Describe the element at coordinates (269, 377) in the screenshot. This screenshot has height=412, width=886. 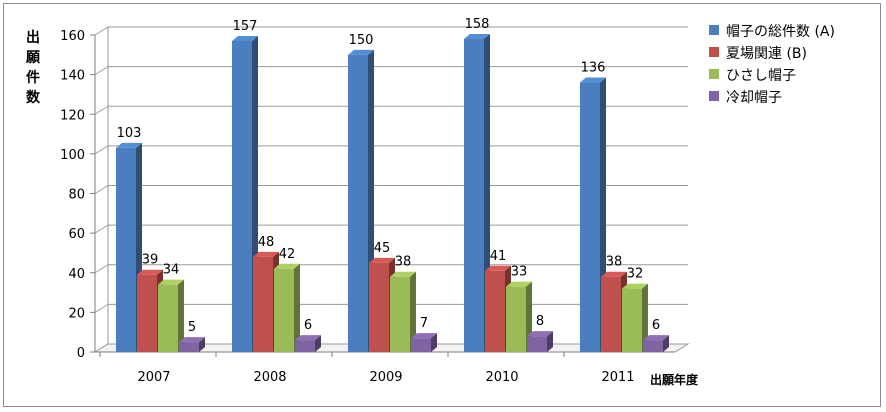
I see `x-tick-label: 2008` at that location.